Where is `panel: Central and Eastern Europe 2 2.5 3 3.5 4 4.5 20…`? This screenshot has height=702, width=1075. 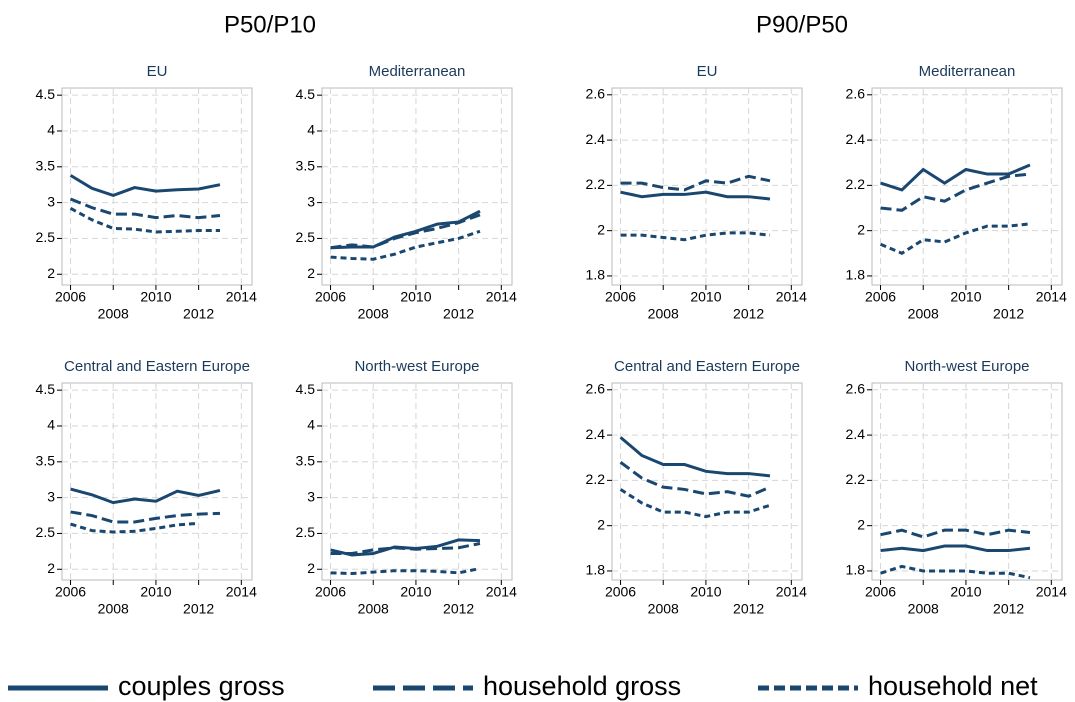 panel: Central and Eastern Europe 2 2.5 3 3.5 4 4.5 20… is located at coordinates (147, 487).